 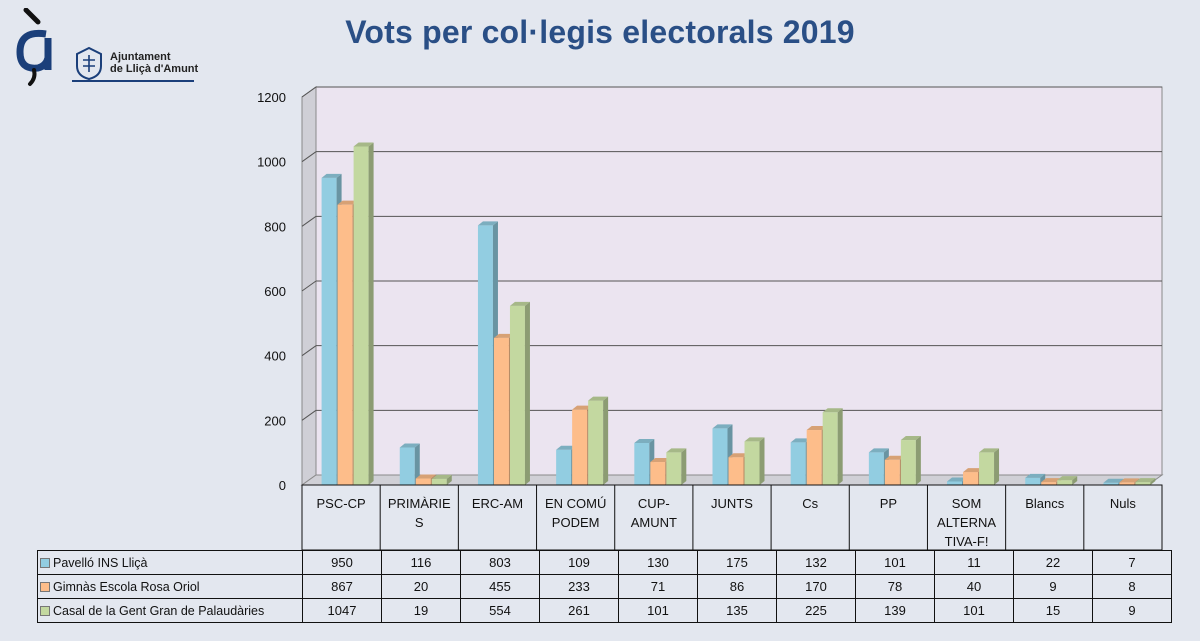 What do you see at coordinates (34, 47) in the screenshot?
I see `logo-a-glyph` at bounding box center [34, 47].